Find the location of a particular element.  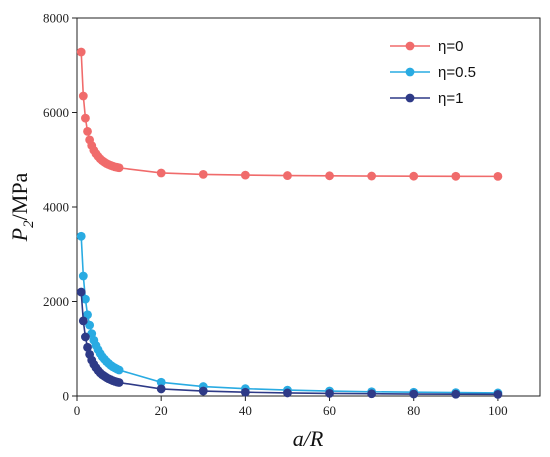

legend: η=0 η=0.5 η=1 is located at coordinates (433, 72).